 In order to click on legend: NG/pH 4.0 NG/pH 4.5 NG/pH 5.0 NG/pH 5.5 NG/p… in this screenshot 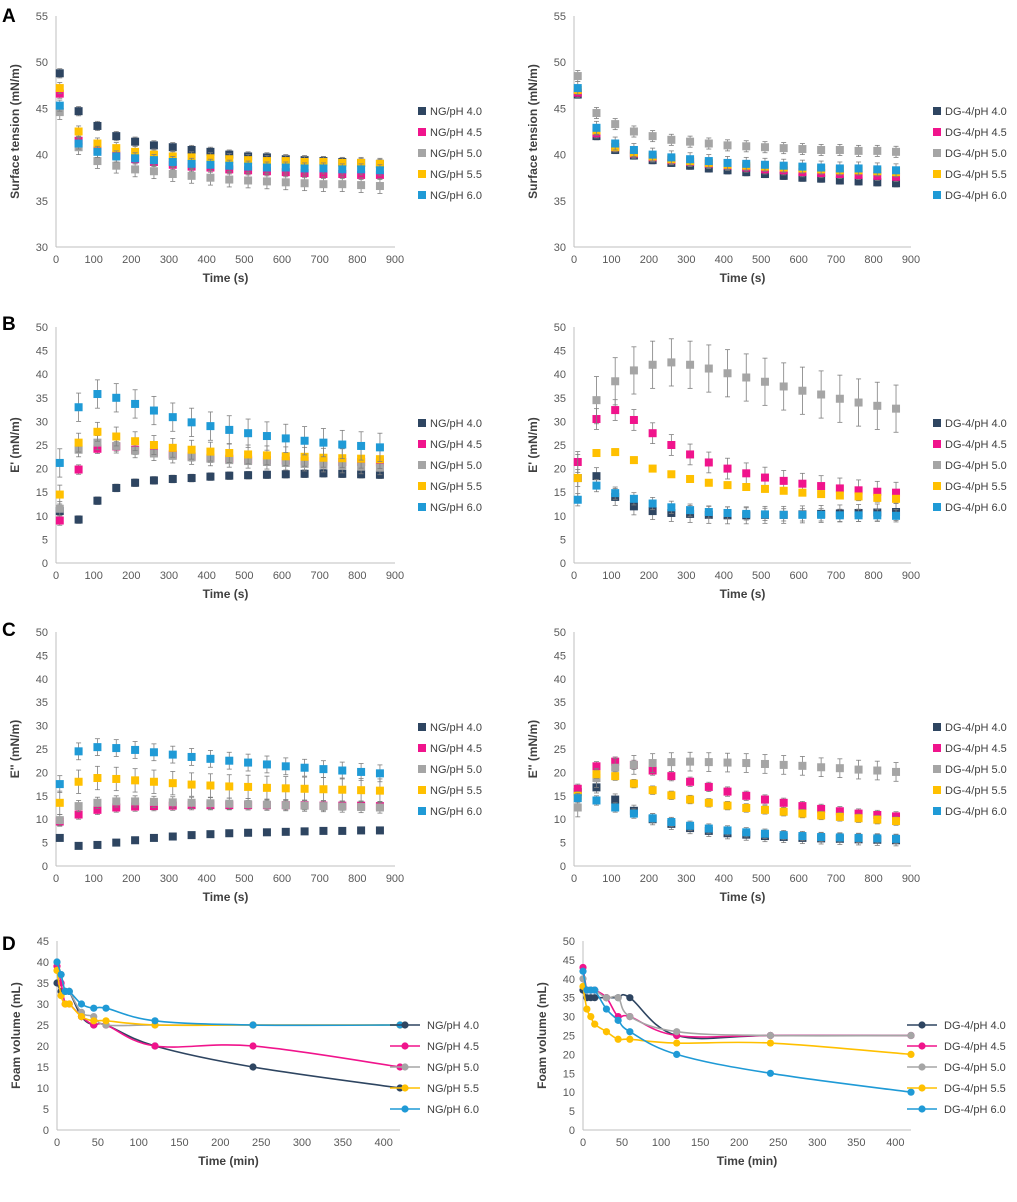, I will do `click(450, 770)`.